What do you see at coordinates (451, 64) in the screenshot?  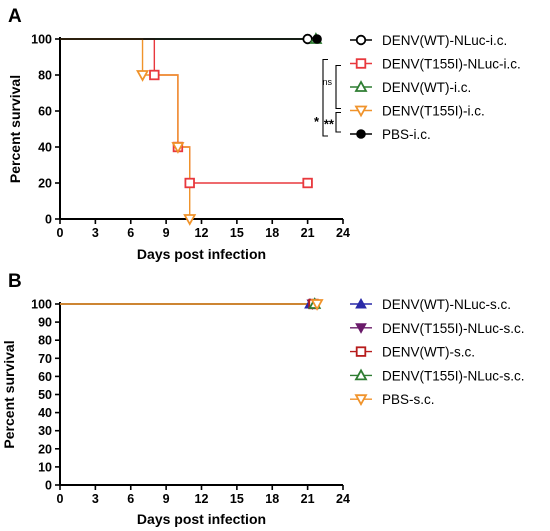 I see `legend-label: DENV(T155I)-NLuc-i.c.` at bounding box center [451, 64].